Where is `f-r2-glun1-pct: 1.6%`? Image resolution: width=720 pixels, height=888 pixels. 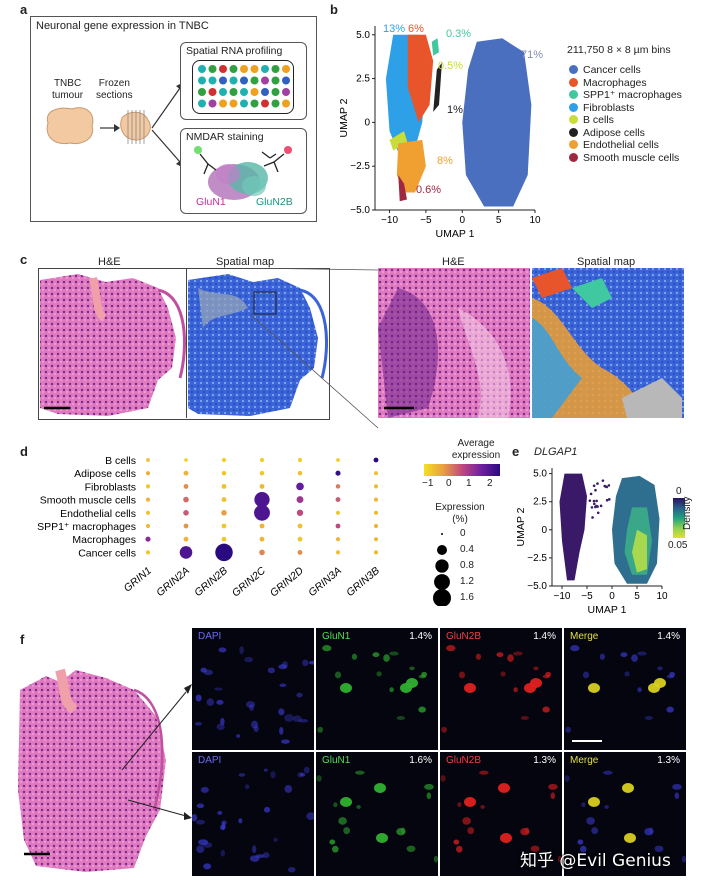
f-r2-glun1-pct: 1.6% is located at coordinates (420, 760).